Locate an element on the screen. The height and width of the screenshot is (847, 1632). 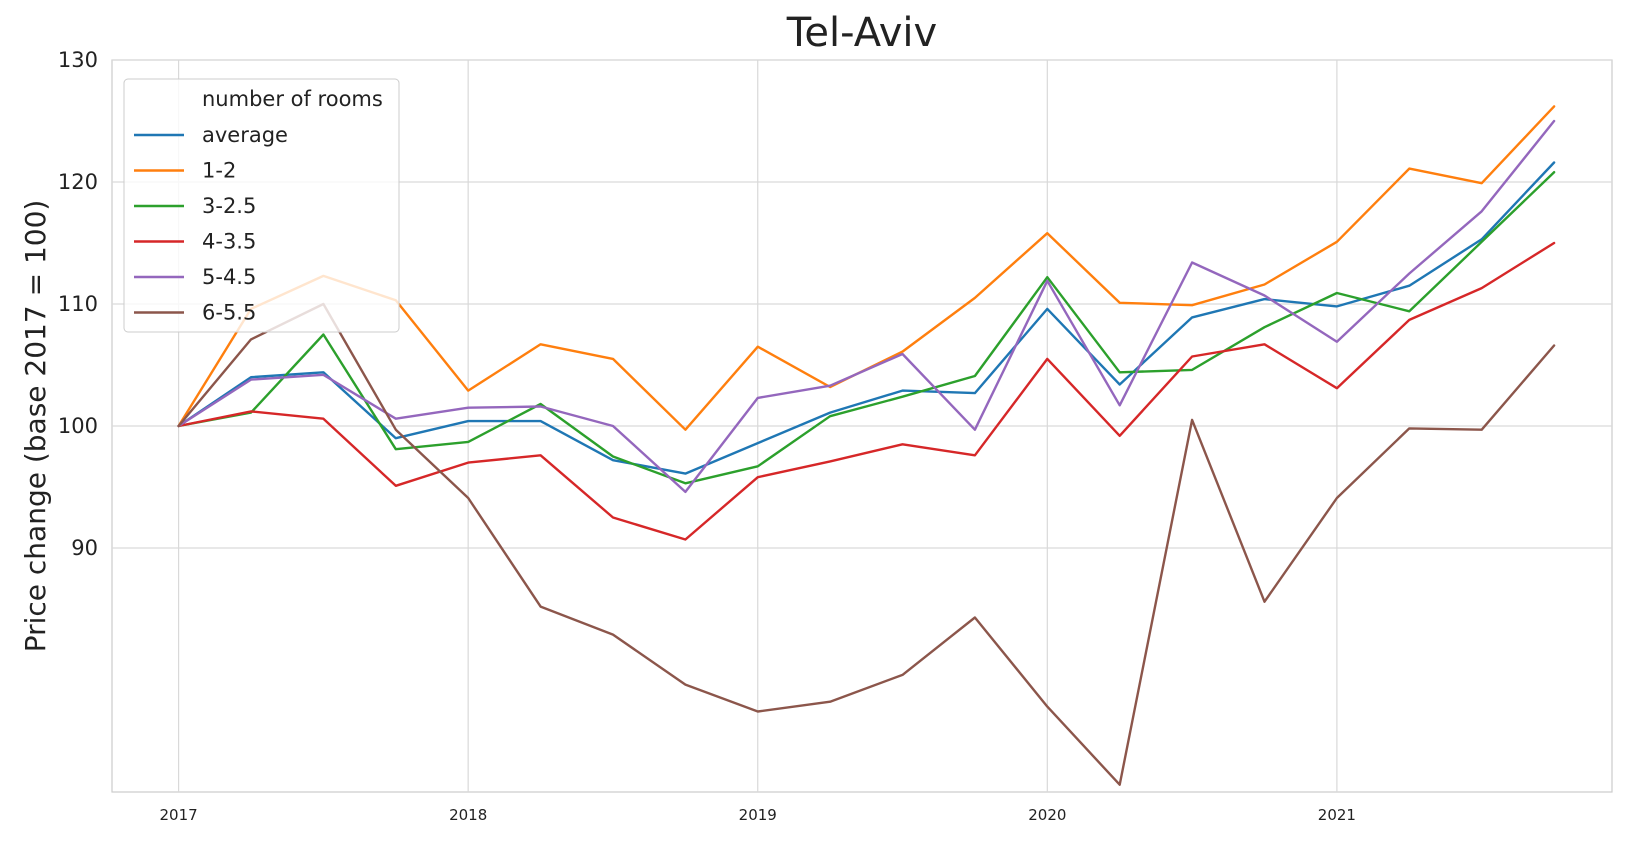
x-tick-labels: 2017 2018 2019 2020 2021 is located at coordinates (758, 815).